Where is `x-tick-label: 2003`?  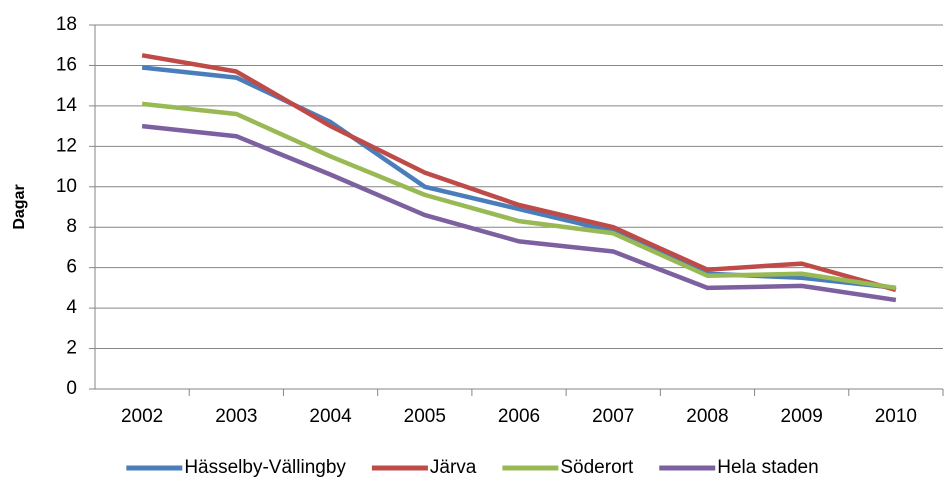 x-tick-label: 2003 is located at coordinates (236, 416).